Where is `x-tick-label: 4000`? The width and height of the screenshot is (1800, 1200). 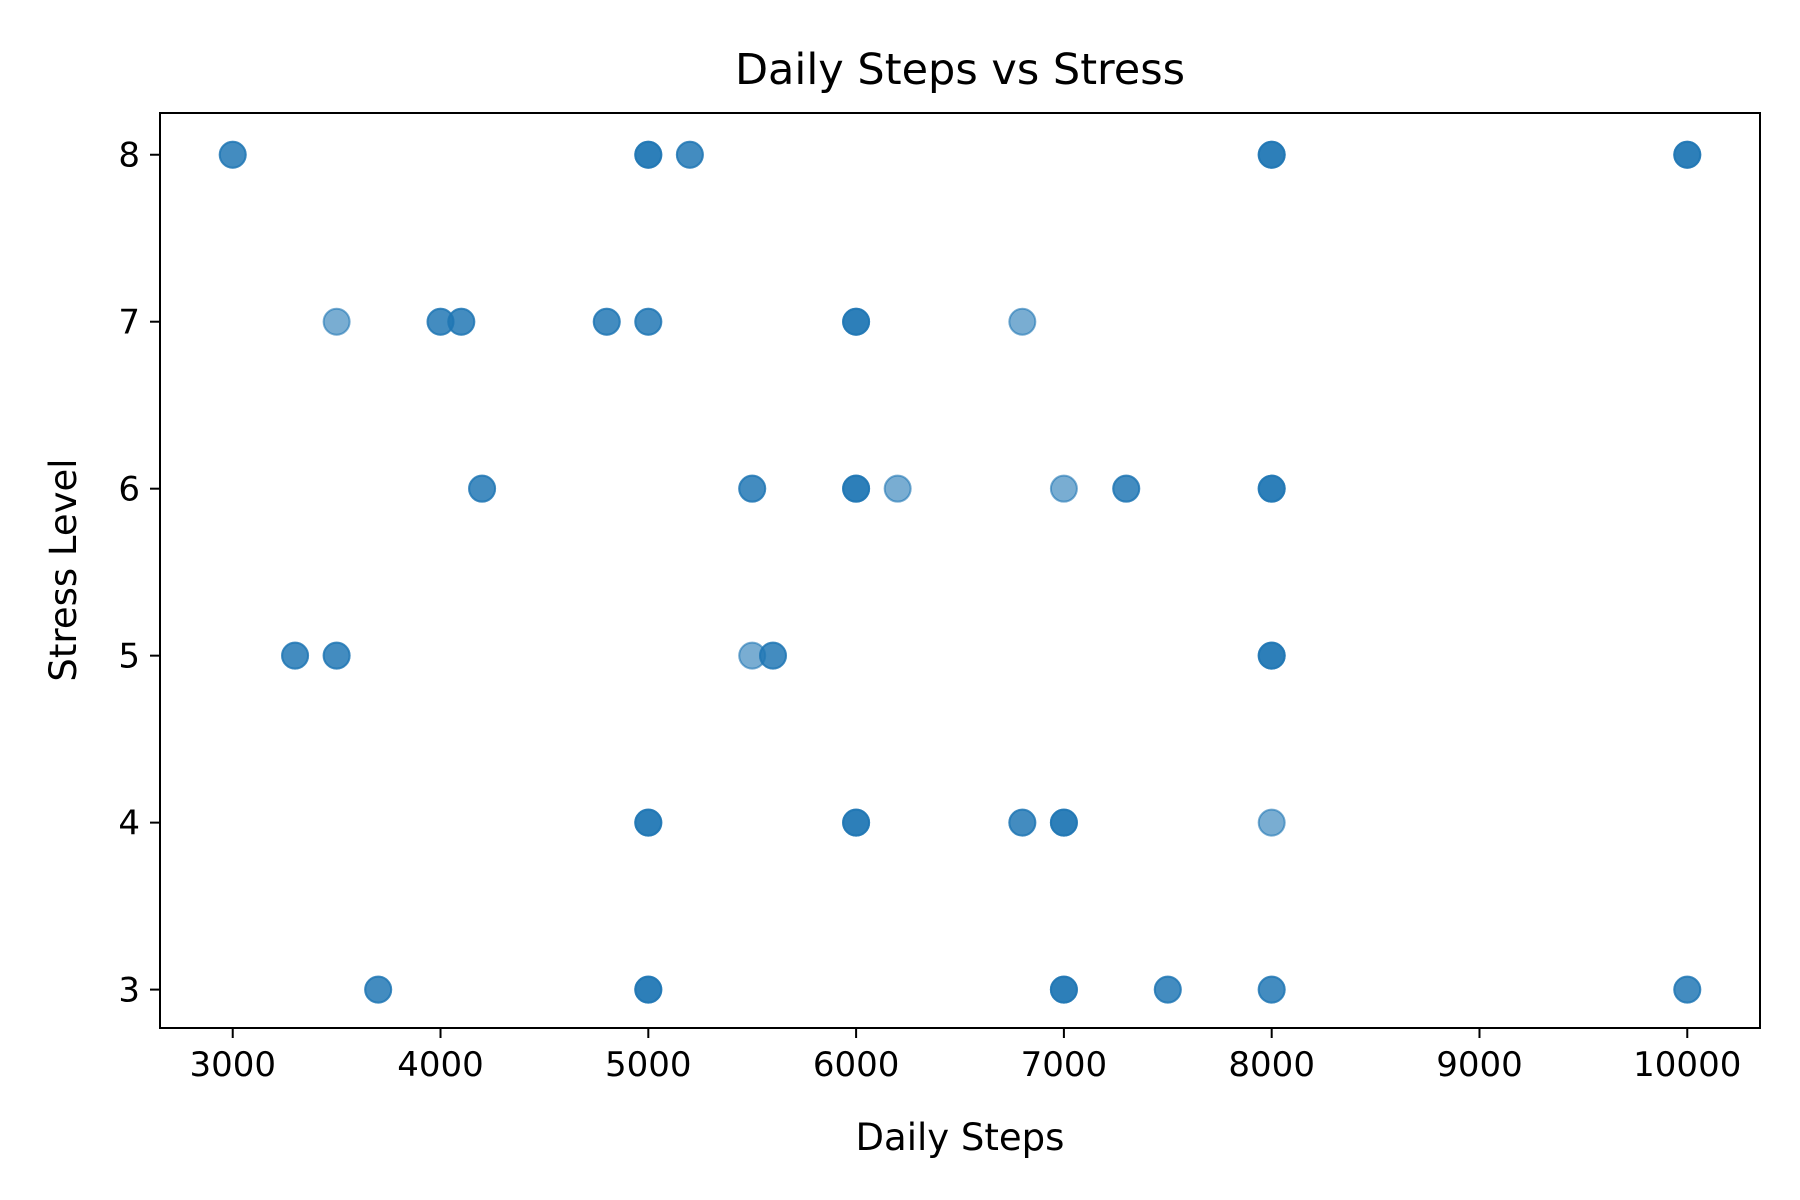 x-tick-label: 4000 is located at coordinates (440, 1065).